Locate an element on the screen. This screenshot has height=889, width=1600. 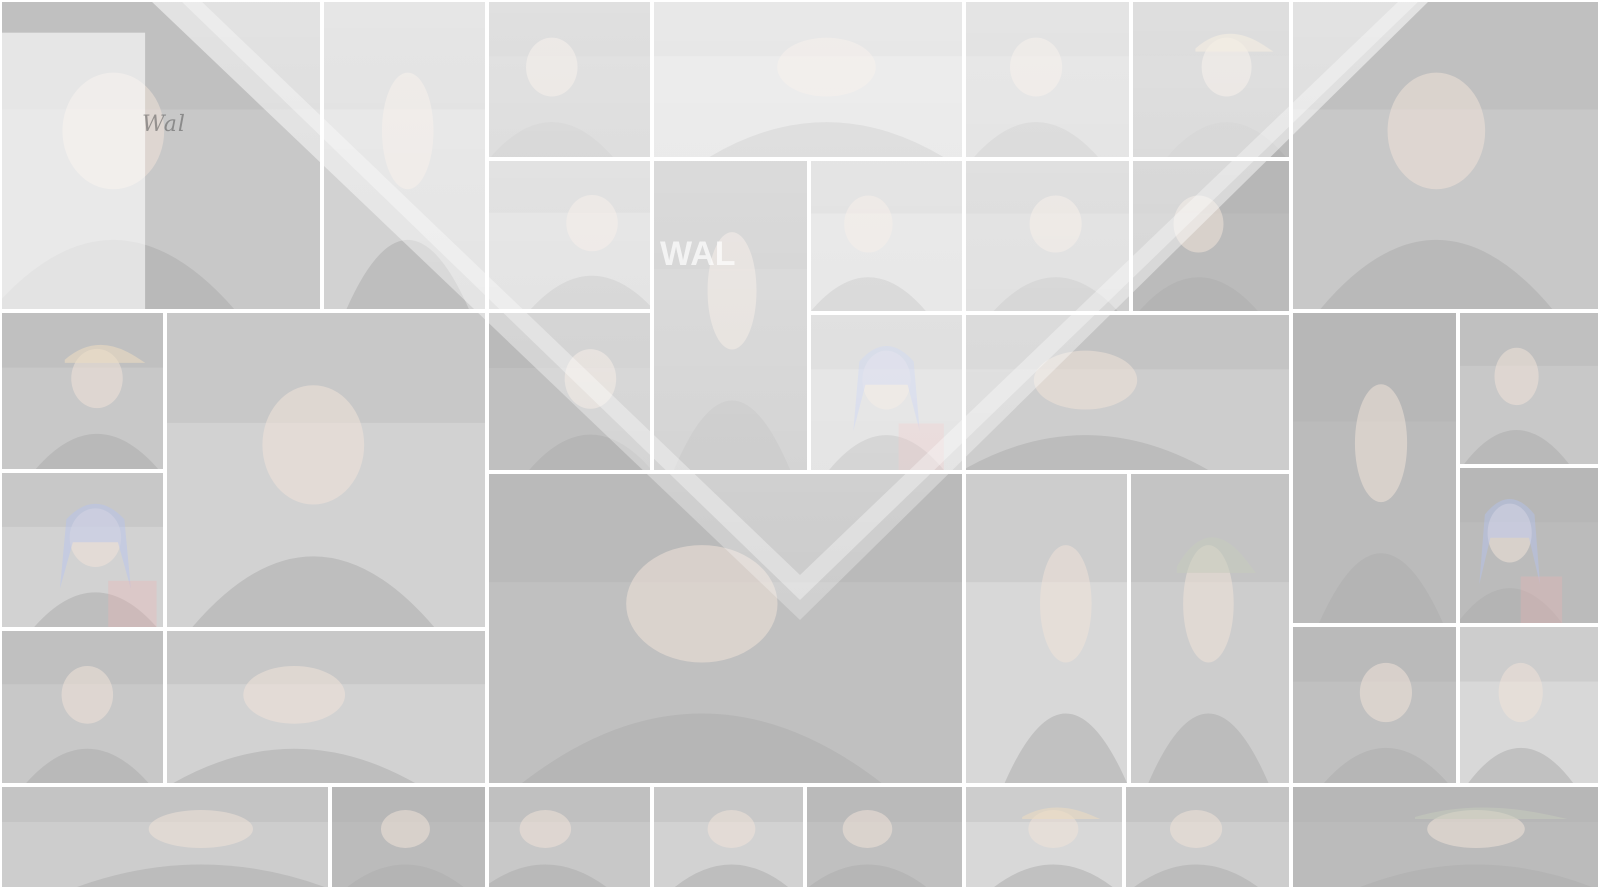
photo-tile-beard-trim is located at coordinates (725, 628).